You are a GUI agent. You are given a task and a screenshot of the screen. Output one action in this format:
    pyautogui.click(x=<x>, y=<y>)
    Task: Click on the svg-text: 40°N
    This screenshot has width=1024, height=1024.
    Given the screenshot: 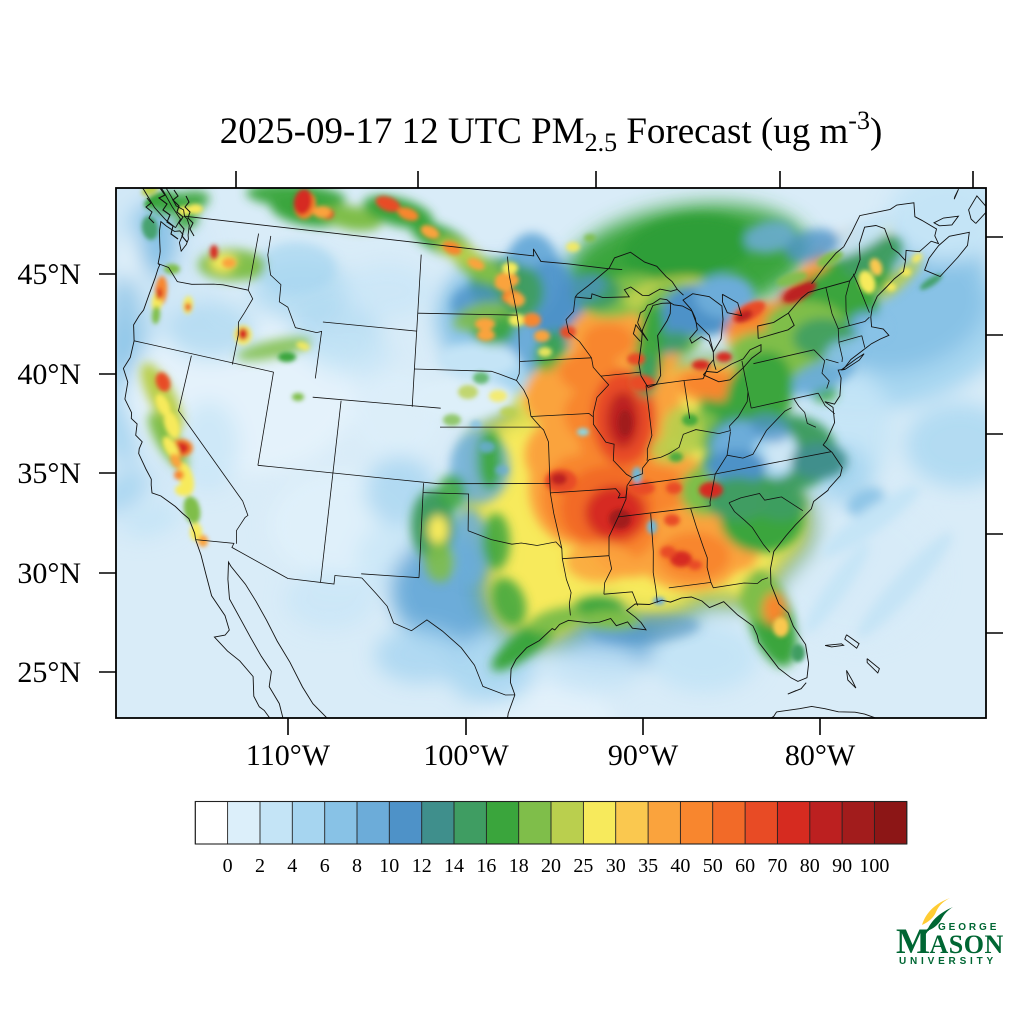 What is the action you would take?
    pyautogui.click(x=49, y=374)
    